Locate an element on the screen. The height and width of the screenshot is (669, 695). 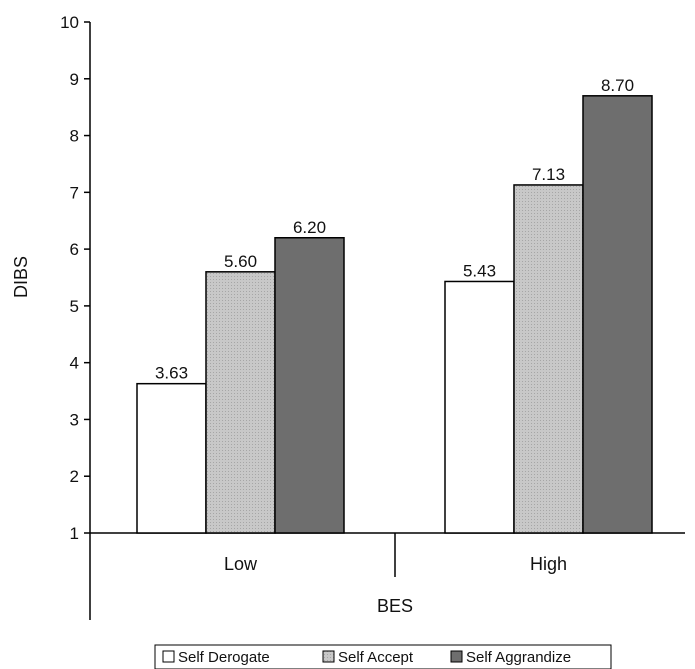
legend-box is located at coordinates (383, 656).